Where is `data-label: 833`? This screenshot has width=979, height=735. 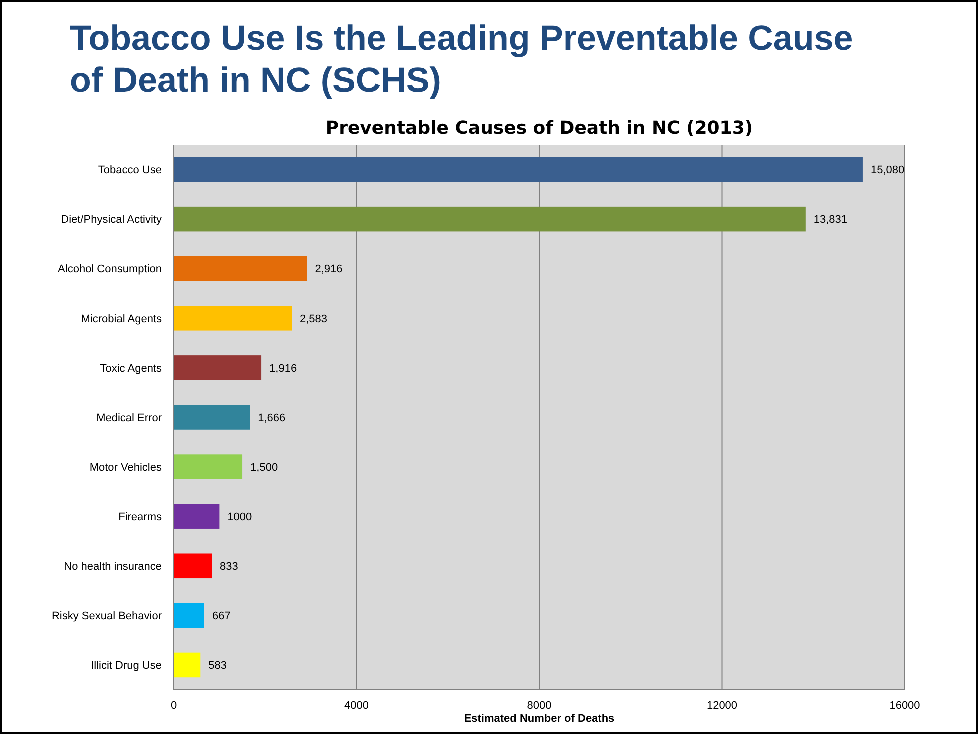
data-label: 833 is located at coordinates (229, 566).